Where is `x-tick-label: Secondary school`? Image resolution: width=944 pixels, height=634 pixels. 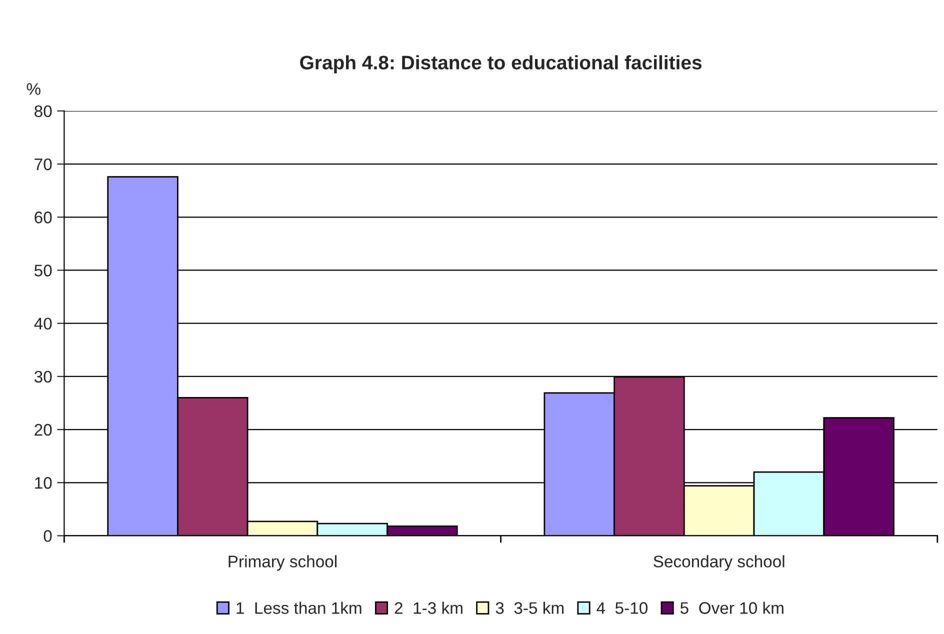 x-tick-label: Secondary school is located at coordinates (719, 563).